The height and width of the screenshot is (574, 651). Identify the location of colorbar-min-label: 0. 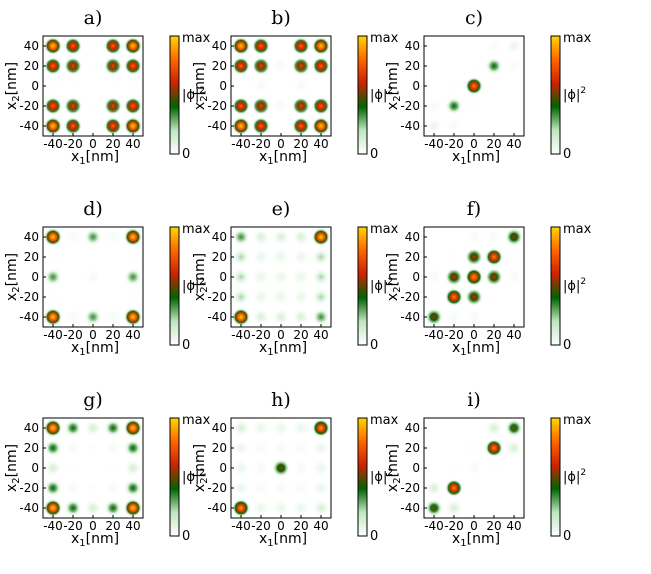
(374, 154).